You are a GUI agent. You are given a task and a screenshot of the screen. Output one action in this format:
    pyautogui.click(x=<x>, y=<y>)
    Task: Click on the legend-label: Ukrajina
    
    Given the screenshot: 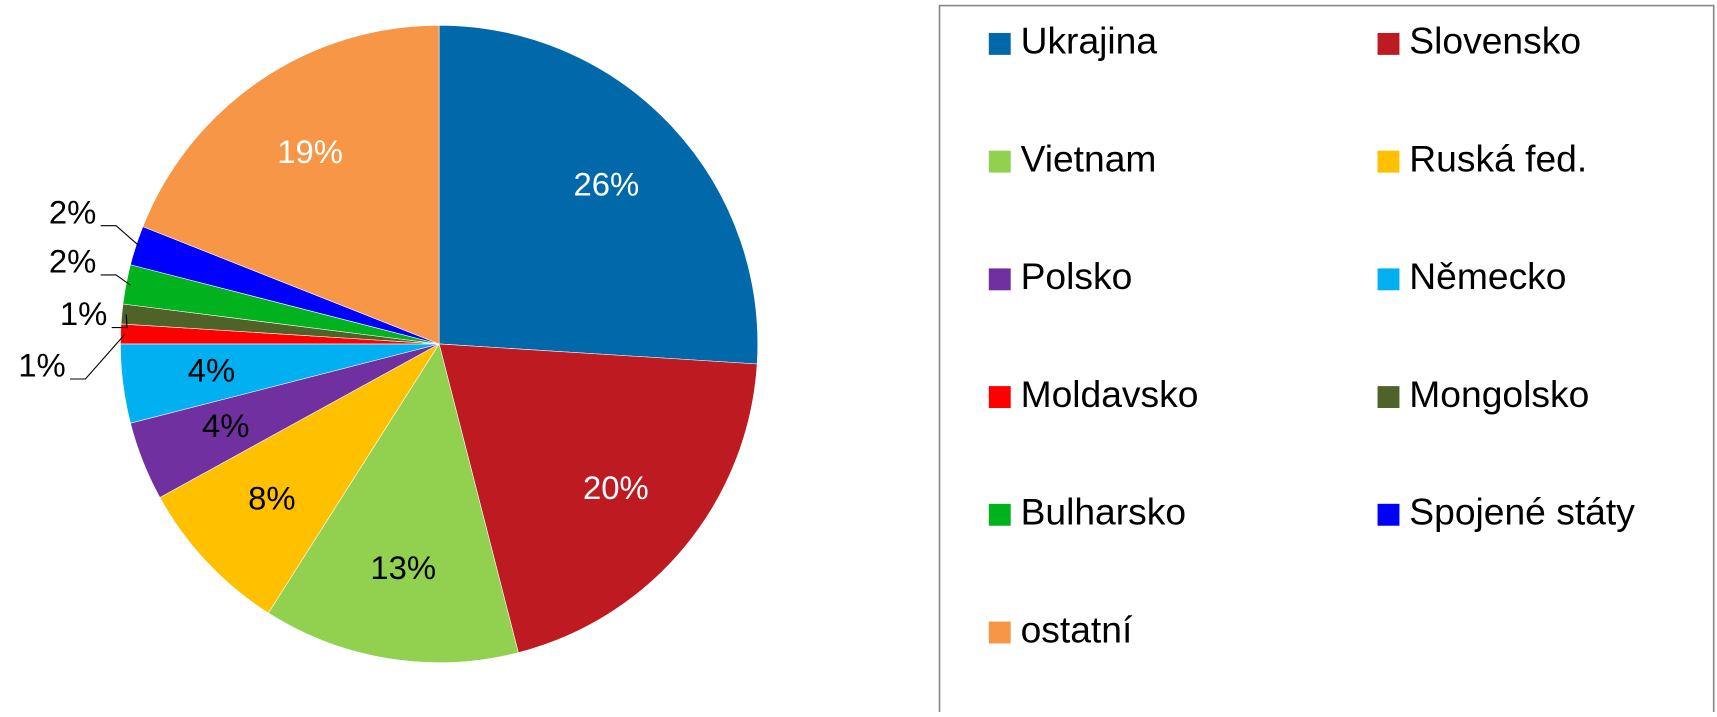 What is the action you would take?
    pyautogui.click(x=1089, y=41)
    